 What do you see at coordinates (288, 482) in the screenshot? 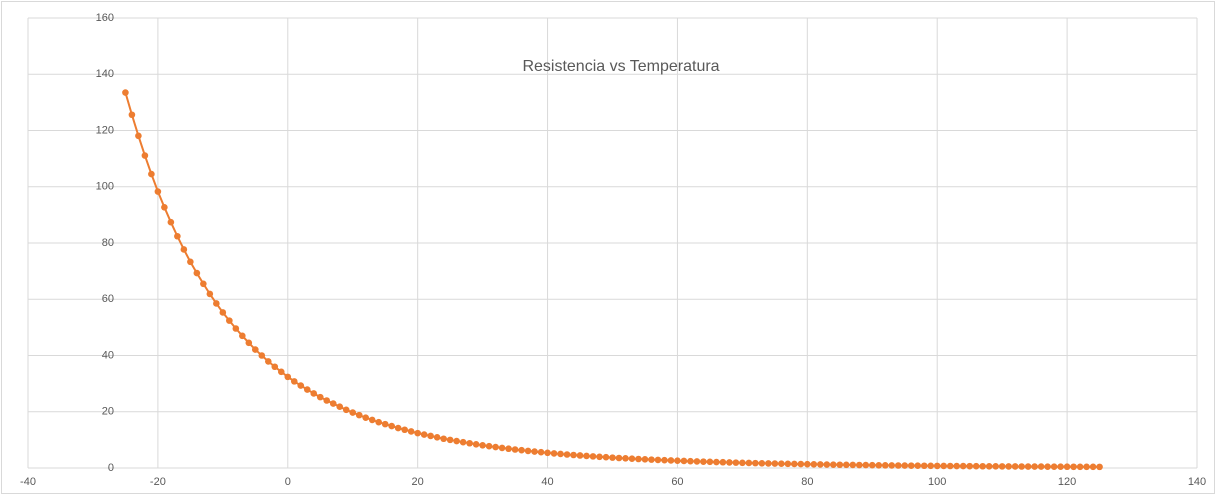
I see `x-tick-label: 0` at bounding box center [288, 482].